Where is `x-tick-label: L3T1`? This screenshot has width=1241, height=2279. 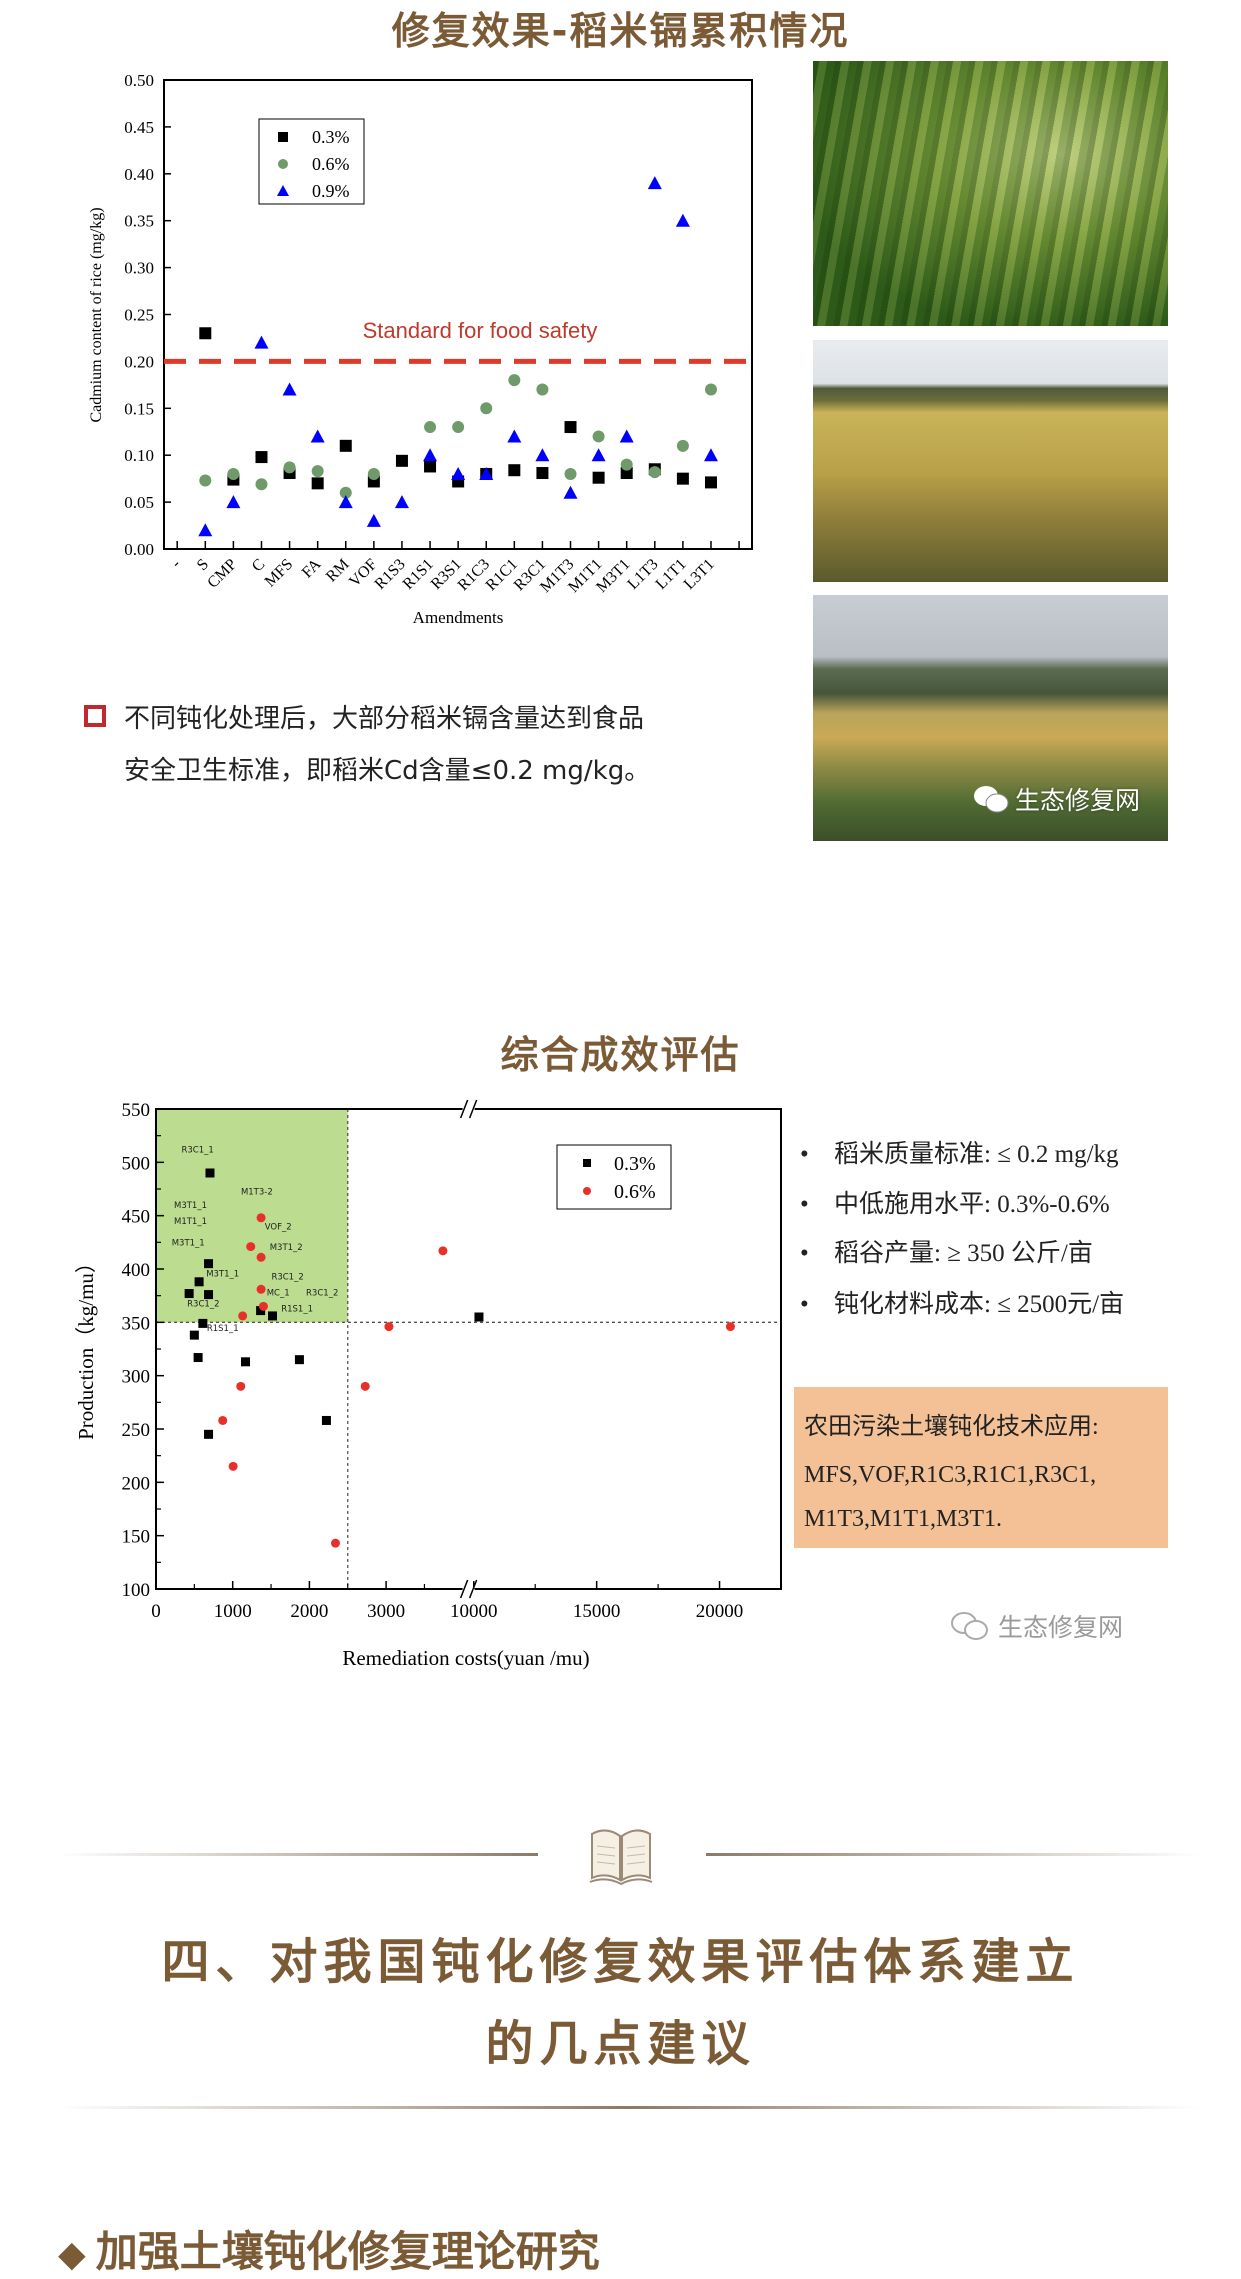 x-tick-label: L3T1 is located at coordinates (699, 574).